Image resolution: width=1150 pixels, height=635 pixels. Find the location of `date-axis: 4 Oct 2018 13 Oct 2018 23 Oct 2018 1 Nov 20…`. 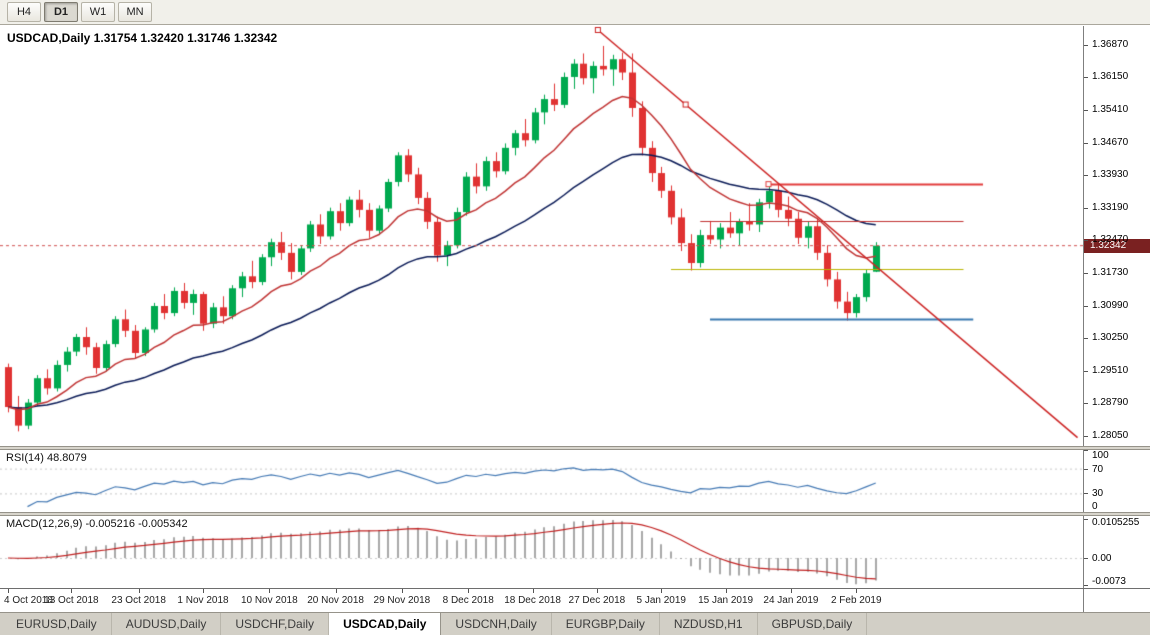

date-axis: 4 Oct 2018 13 Oct 2018 23 Oct 2018 1 Nov 20… is located at coordinates (575, 600).